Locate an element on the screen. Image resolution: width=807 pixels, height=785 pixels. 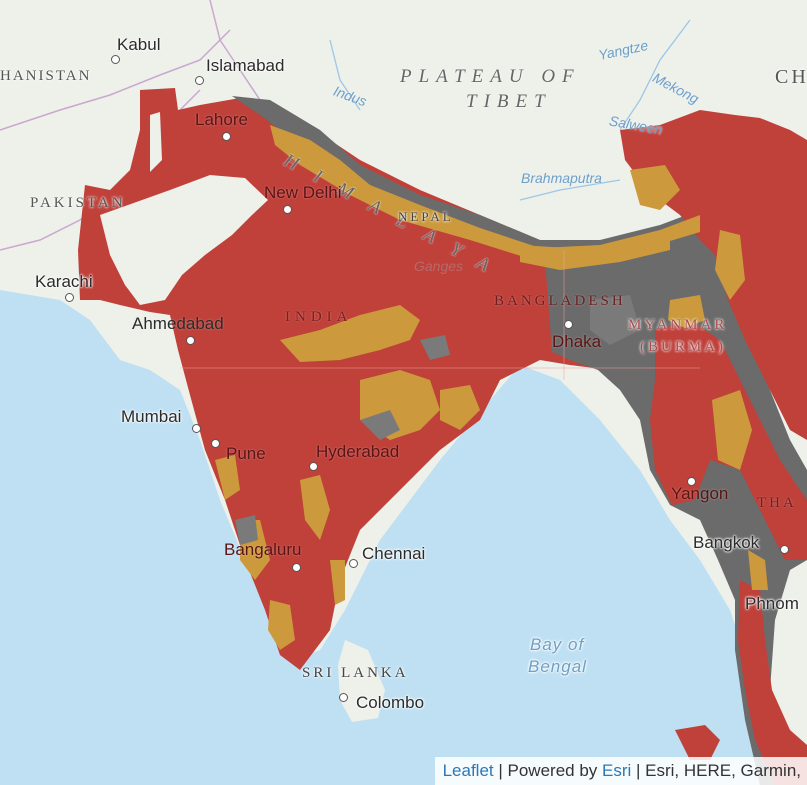
label-bangalore: Bangaluru is located at coordinates (263, 549).